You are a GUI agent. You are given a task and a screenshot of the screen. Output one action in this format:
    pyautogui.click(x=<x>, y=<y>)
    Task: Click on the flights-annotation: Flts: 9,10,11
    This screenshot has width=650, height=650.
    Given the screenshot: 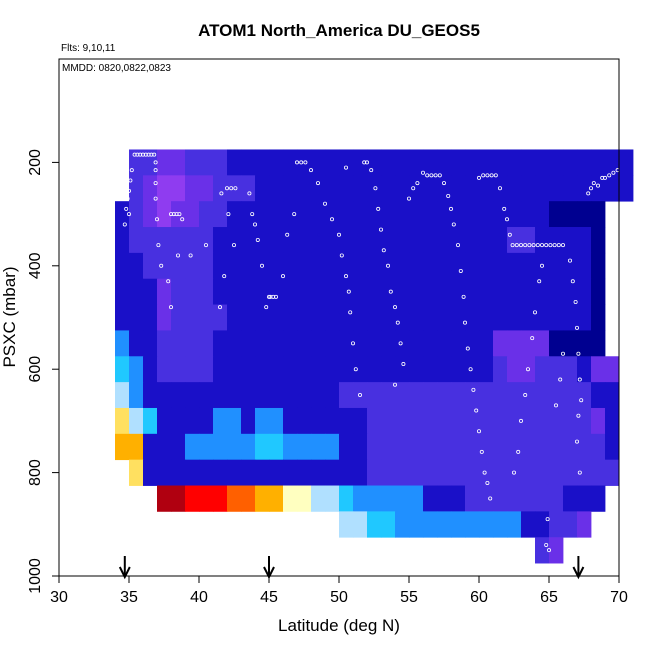 What is the action you would take?
    pyautogui.click(x=88, y=48)
    